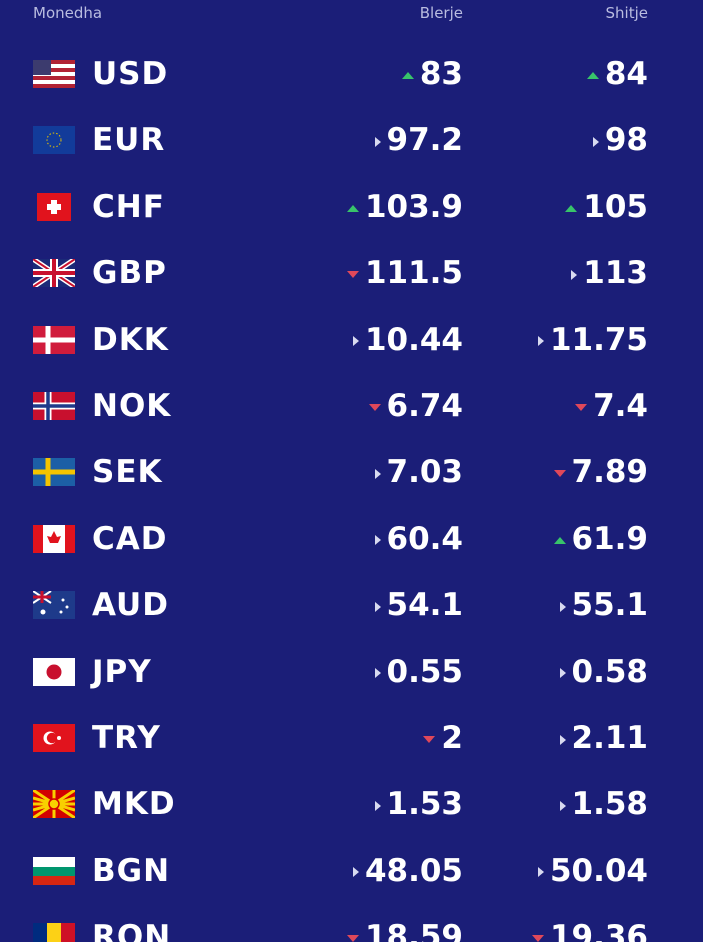 The height and width of the screenshot is (942, 703). What do you see at coordinates (127, 472) in the screenshot?
I see `currency-code: SEK` at bounding box center [127, 472].